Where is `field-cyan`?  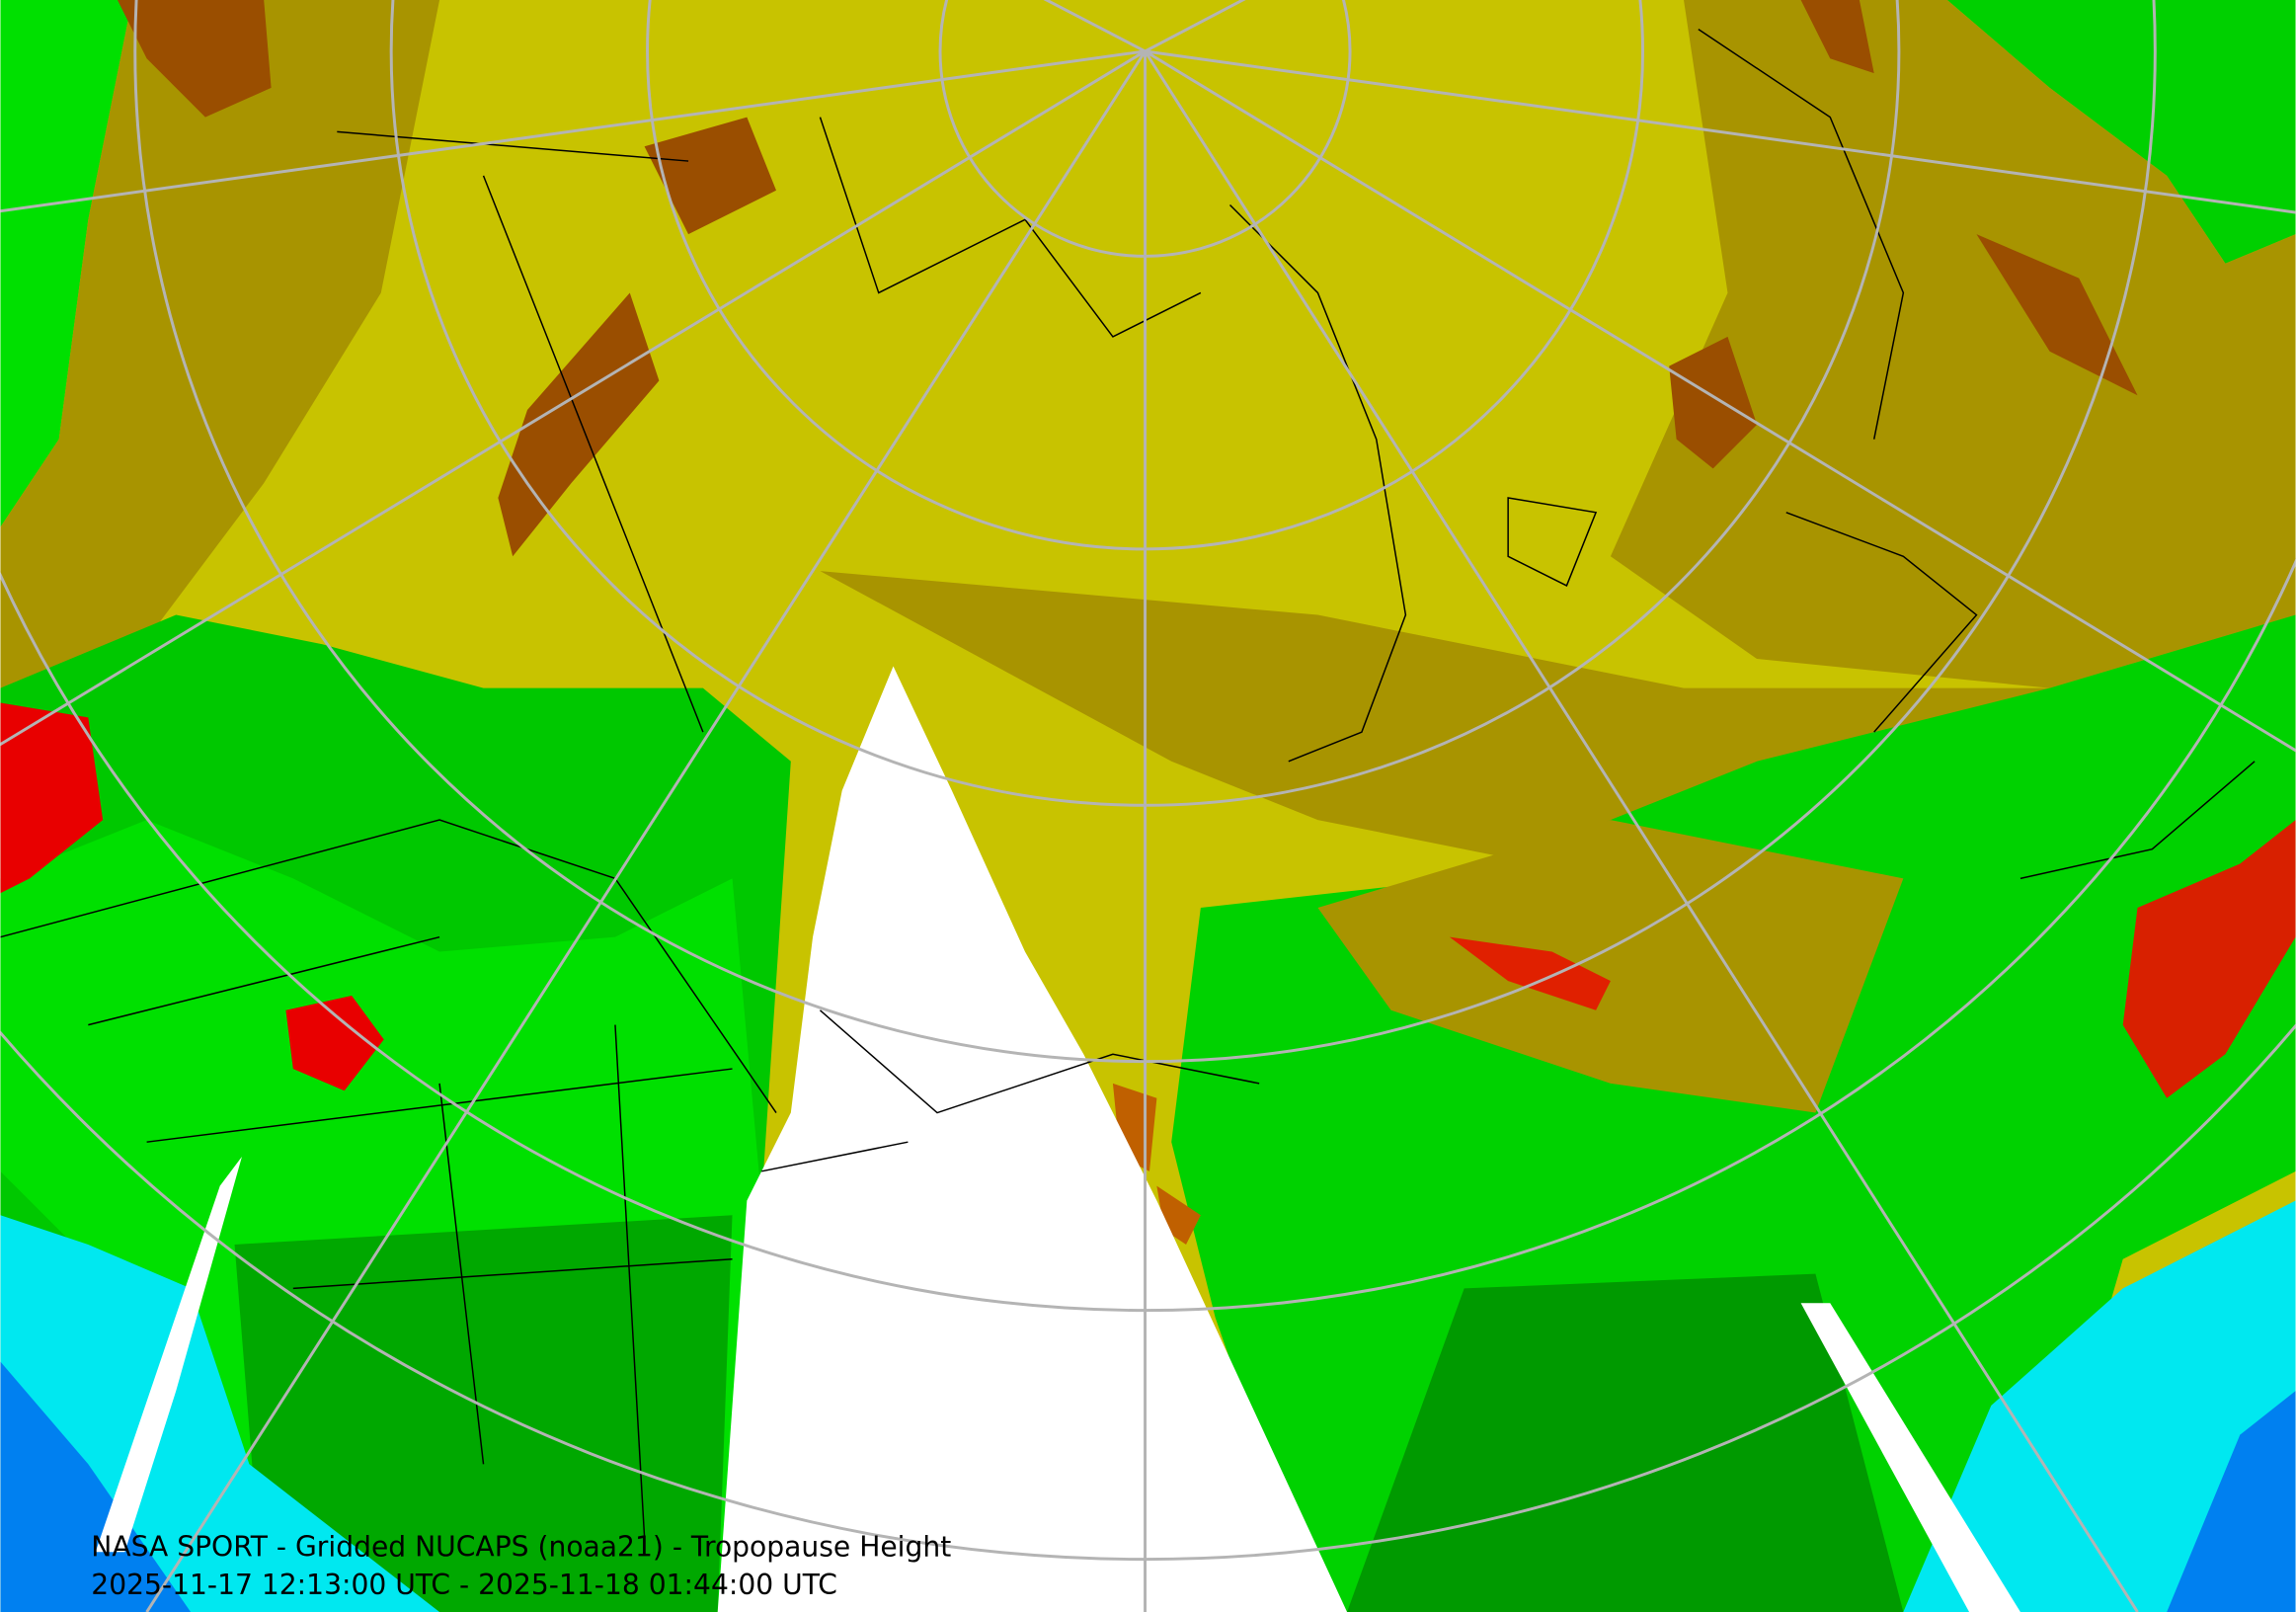
field-cyan is located at coordinates (2100, 1406).